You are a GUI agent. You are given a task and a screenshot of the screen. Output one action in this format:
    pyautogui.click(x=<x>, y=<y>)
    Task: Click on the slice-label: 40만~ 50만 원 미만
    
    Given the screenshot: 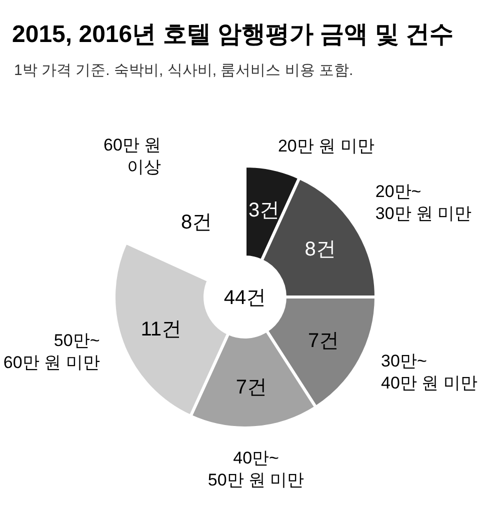 What is the action you would take?
    pyautogui.click(x=256, y=469)
    